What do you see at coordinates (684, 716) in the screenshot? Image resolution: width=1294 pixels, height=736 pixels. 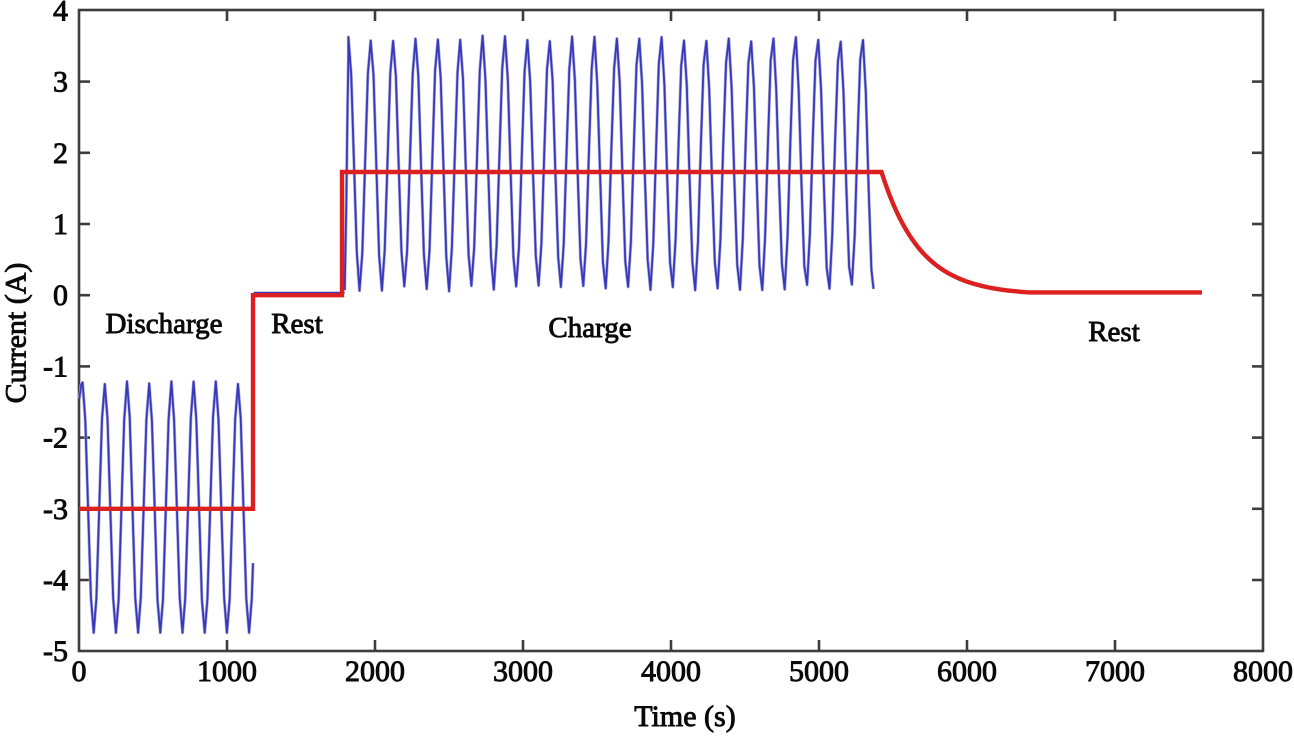 I see `svg-text: Time (s)` at bounding box center [684, 716].